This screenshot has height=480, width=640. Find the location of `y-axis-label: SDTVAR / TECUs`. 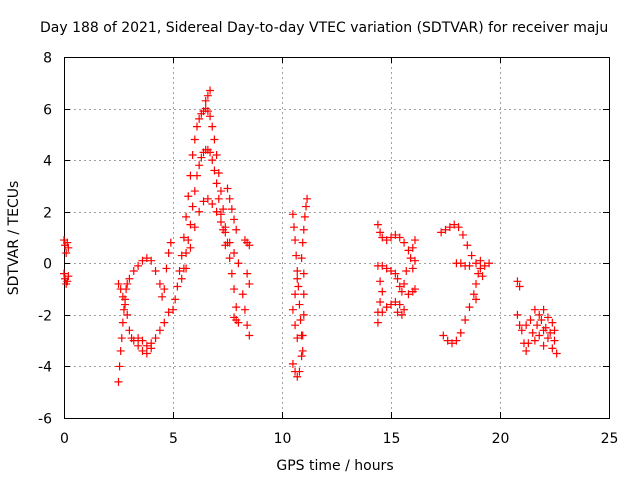

y-axis-label: SDTVAR / TECUs is located at coordinates (14, 238).